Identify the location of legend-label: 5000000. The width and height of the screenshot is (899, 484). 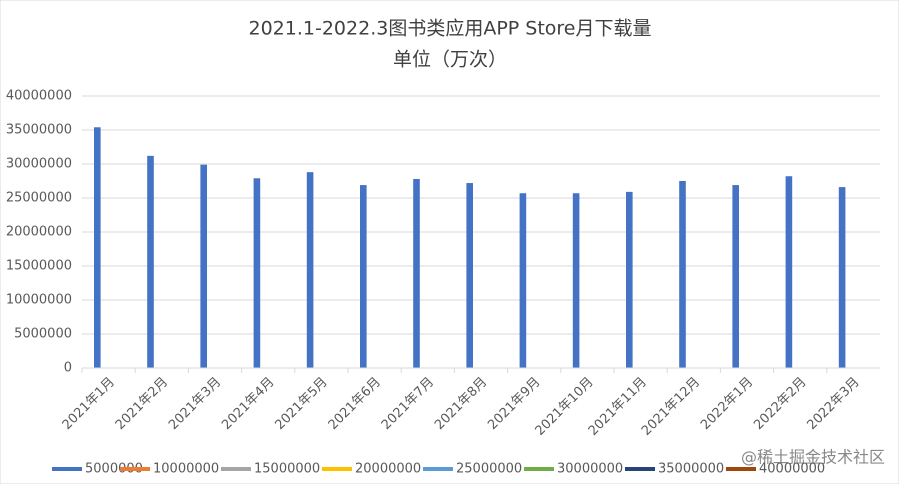
(114, 469).